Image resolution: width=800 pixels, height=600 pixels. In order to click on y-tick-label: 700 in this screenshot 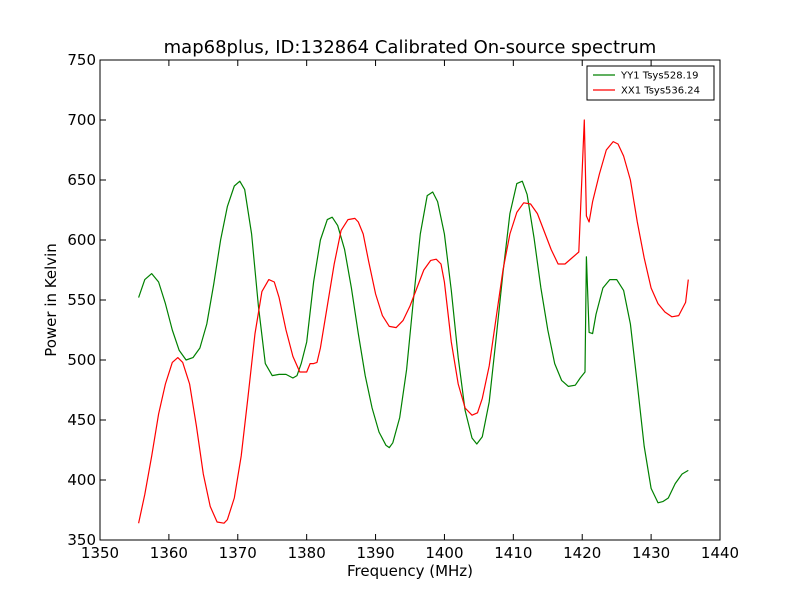, I will do `click(81, 120)`.